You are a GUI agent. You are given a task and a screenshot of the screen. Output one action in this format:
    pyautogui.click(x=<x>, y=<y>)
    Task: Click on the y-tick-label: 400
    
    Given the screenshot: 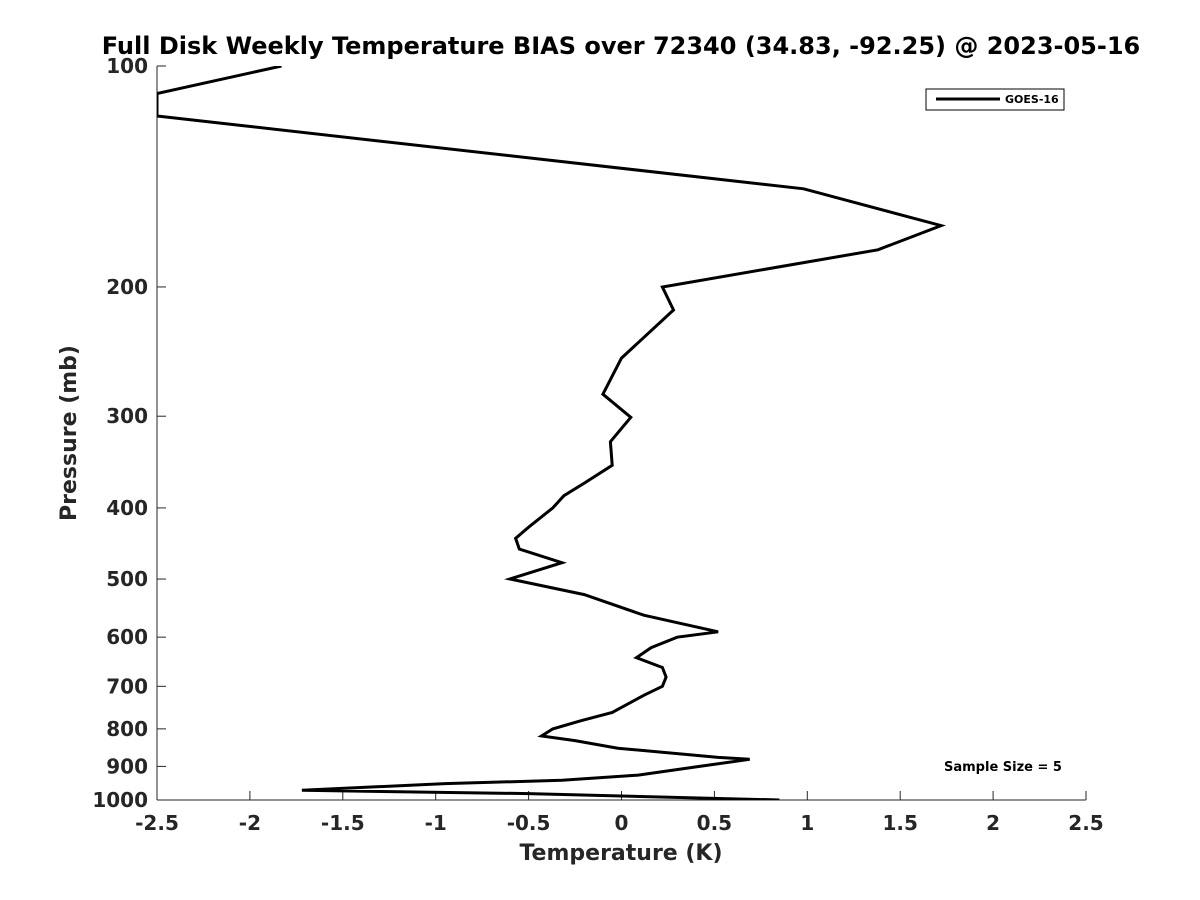 What is the action you would take?
    pyautogui.click(x=127, y=508)
    